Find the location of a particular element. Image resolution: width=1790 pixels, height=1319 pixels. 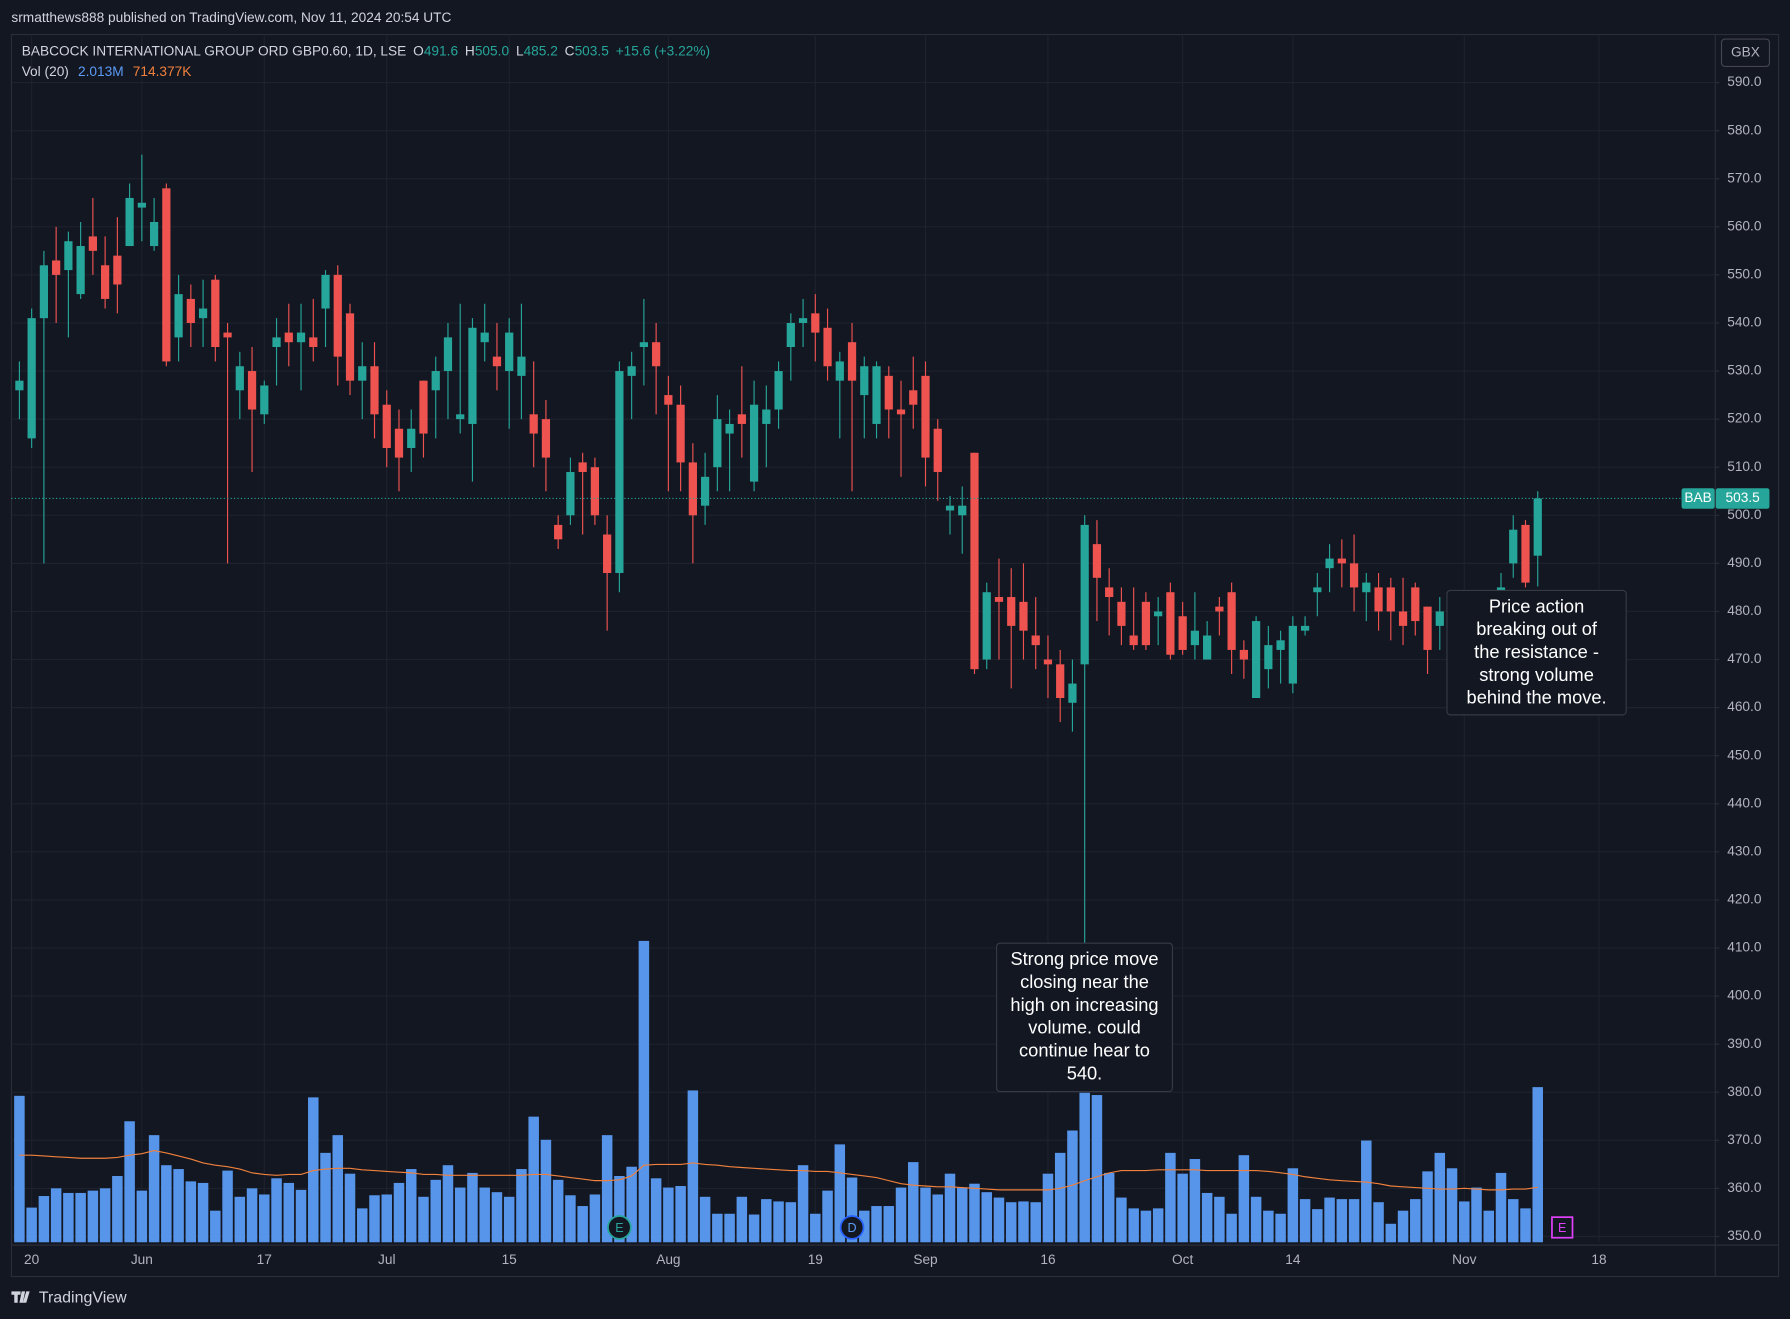

annotation-line: strong volume is located at coordinates (1536, 674).